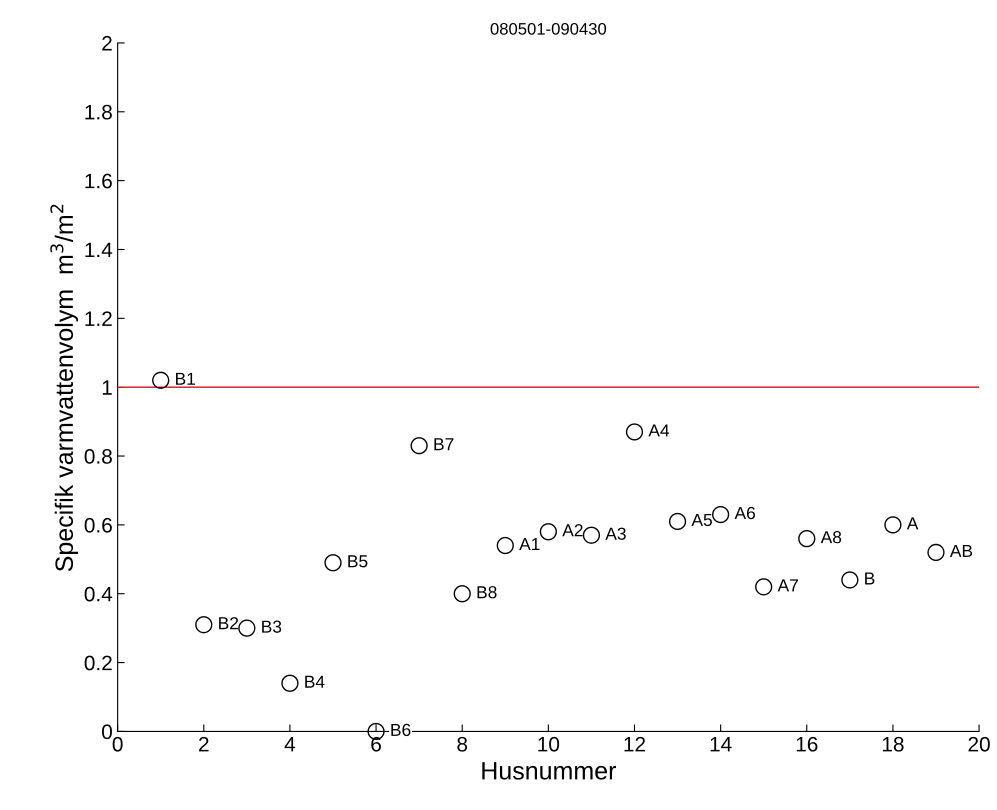  Describe the element at coordinates (185, 378) in the screenshot. I see `annotation: B1` at that location.